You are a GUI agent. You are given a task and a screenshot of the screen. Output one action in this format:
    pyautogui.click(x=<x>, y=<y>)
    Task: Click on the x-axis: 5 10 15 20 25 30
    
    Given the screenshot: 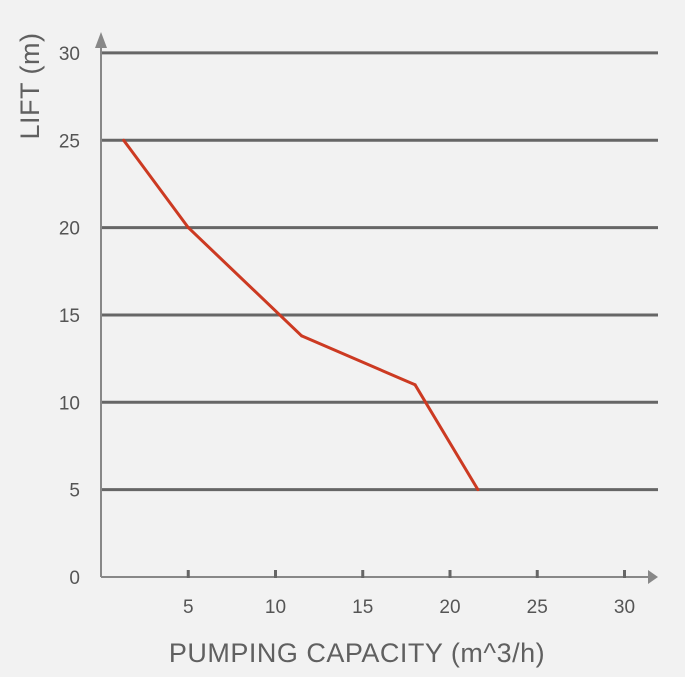 What is the action you would take?
    pyautogui.click(x=379, y=594)
    